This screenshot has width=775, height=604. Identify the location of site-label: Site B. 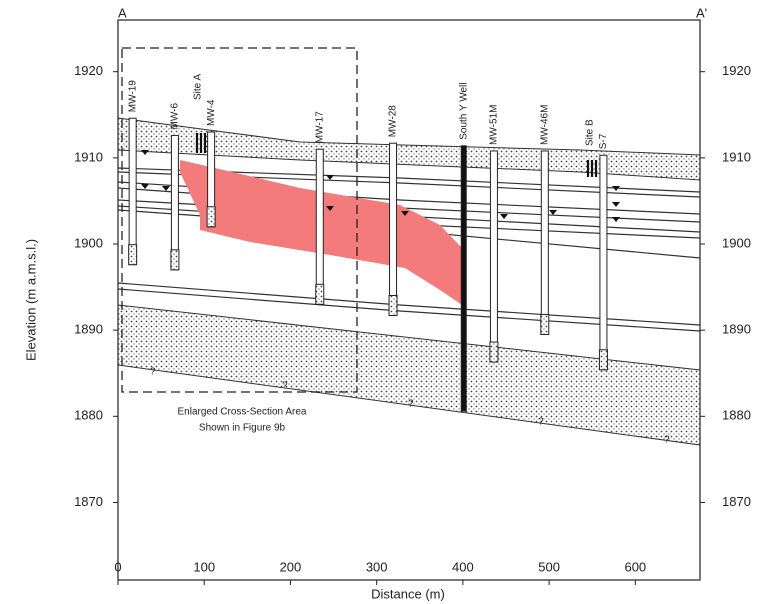
(590, 132).